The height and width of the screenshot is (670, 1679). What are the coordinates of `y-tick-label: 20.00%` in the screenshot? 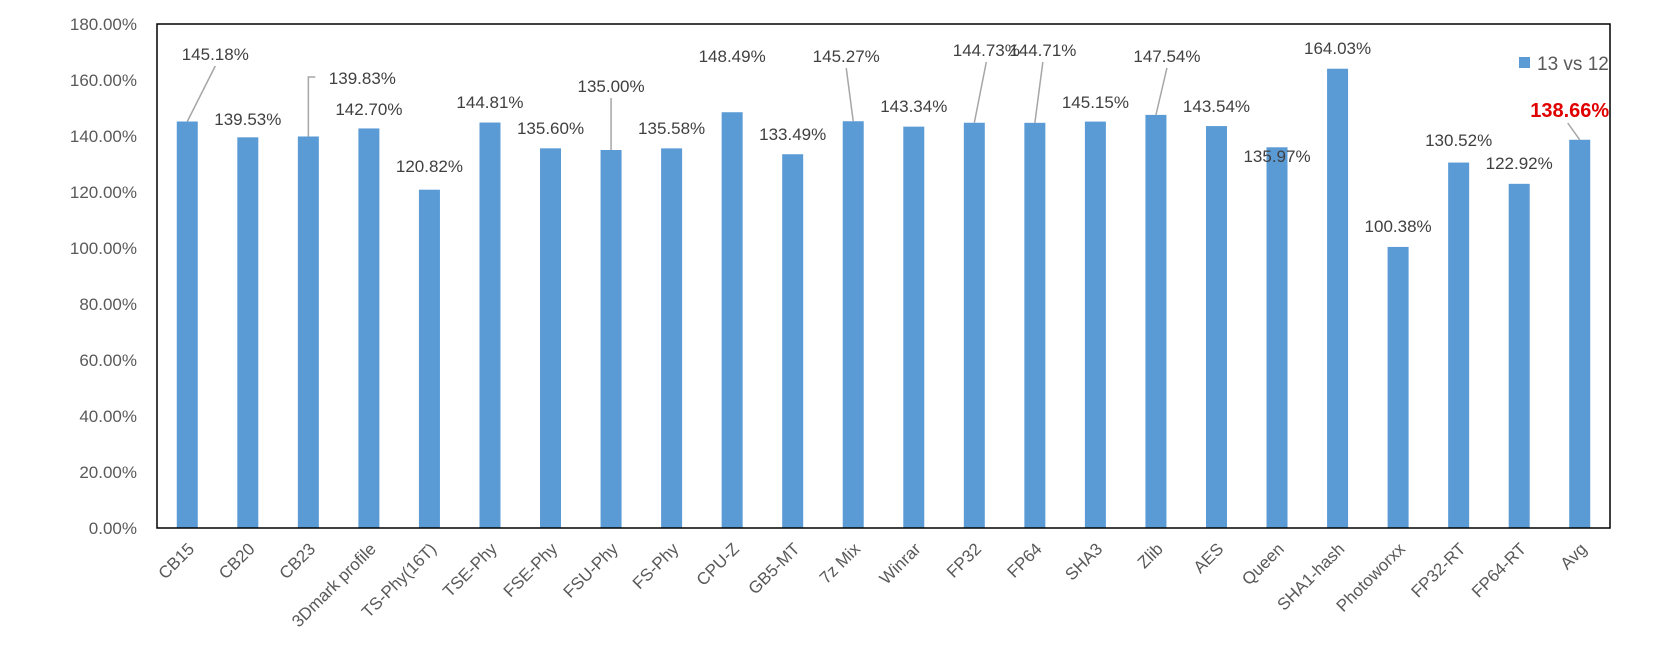 It's located at (108, 472).